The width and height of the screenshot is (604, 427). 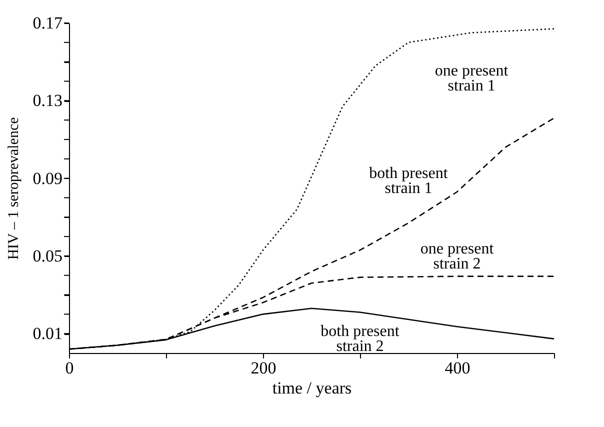 I want to click on series-label: both present strain 1, so click(x=408, y=180).